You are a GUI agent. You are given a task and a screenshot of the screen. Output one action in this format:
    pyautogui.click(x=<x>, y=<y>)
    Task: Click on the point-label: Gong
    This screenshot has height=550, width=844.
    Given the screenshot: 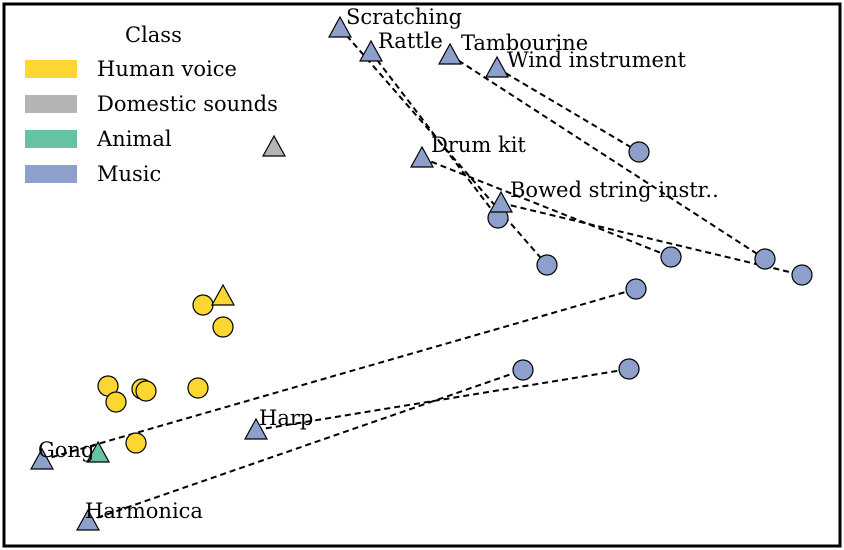 What is the action you would take?
    pyautogui.click(x=66, y=450)
    